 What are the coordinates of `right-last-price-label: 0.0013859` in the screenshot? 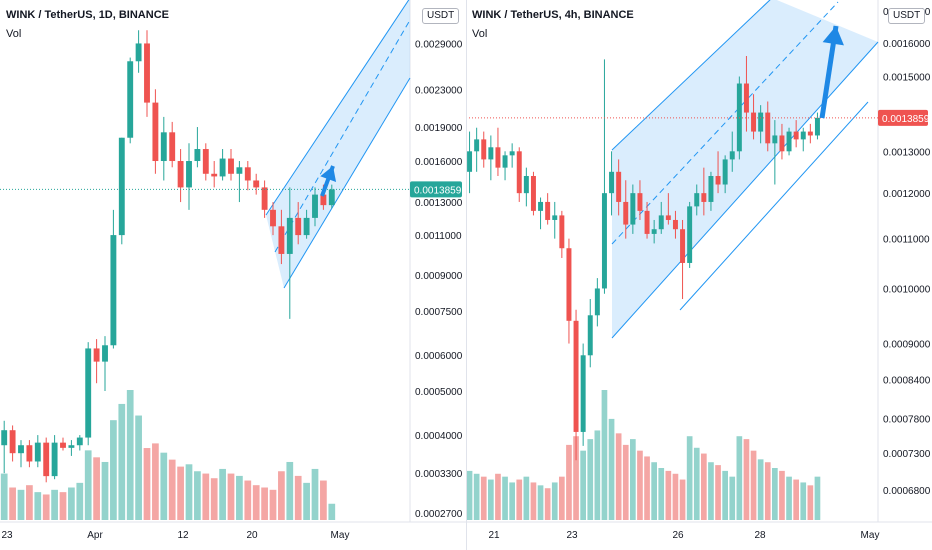 It's located at (906, 119).